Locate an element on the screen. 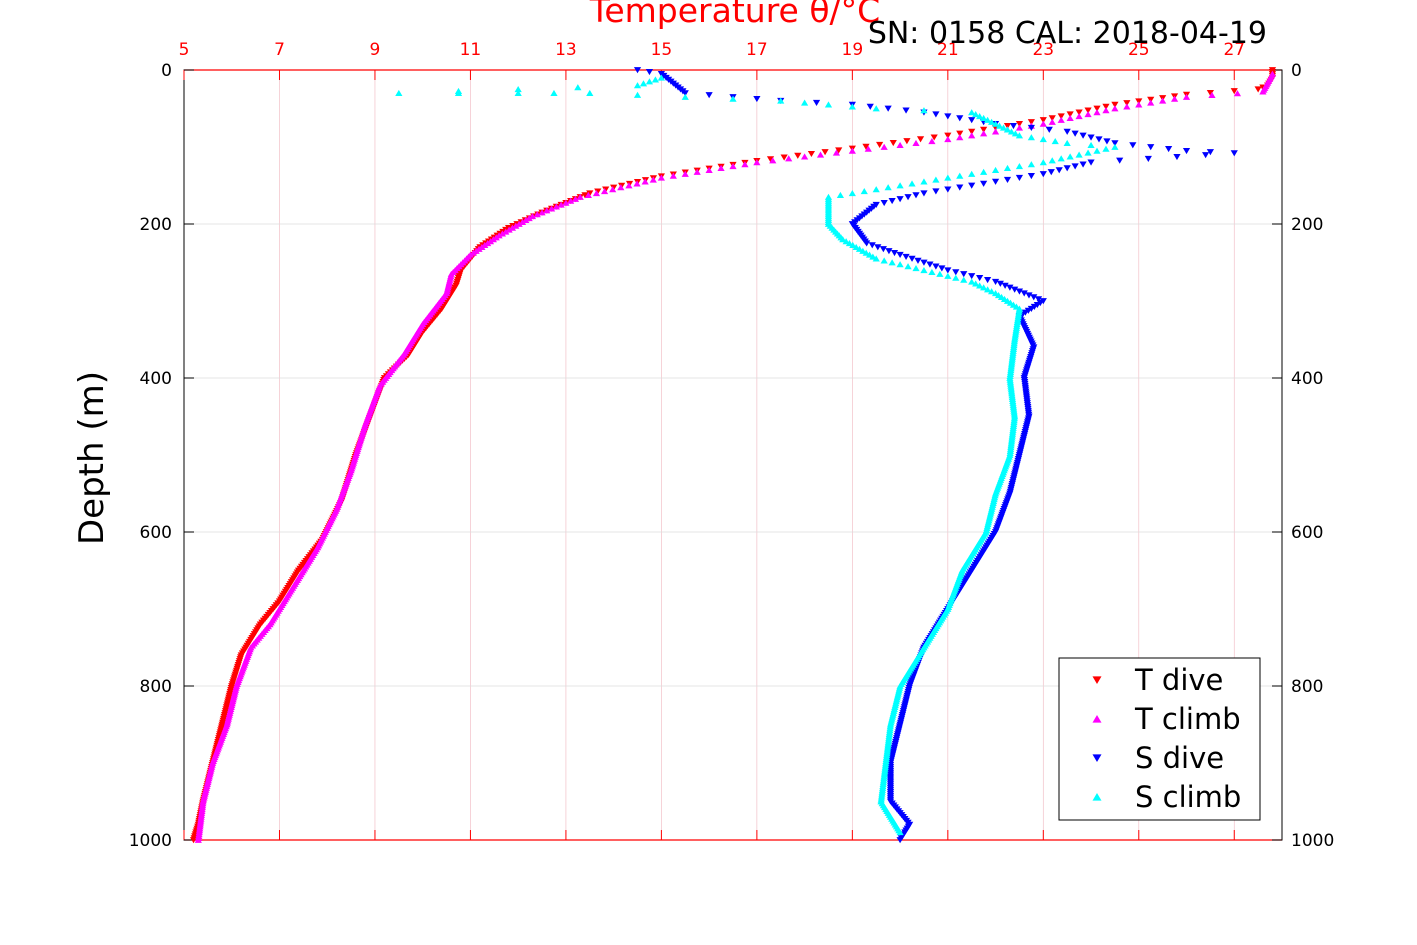 Image resolution: width=1417 pixels, height=945 pixels. y-tick-label-left: 0 is located at coordinates (166, 71).